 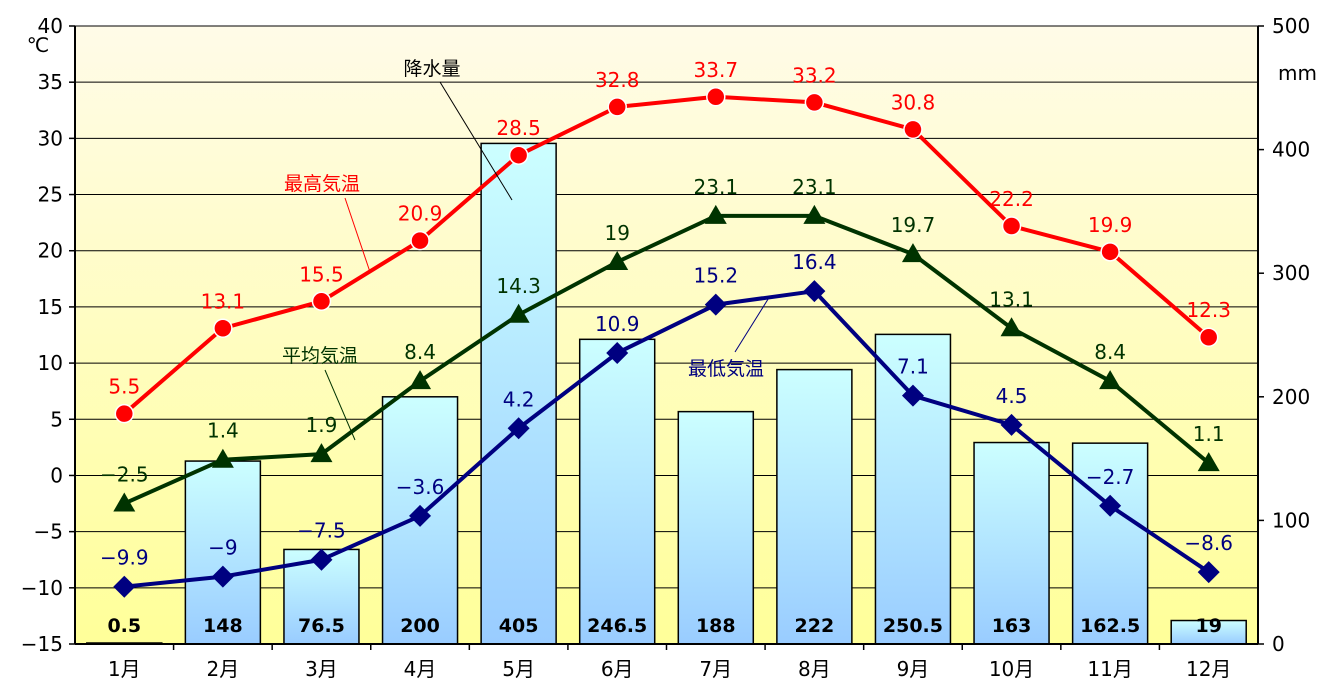 What do you see at coordinates (716, 70) in the screenshot?
I see `series-point-label: 33.7` at bounding box center [716, 70].